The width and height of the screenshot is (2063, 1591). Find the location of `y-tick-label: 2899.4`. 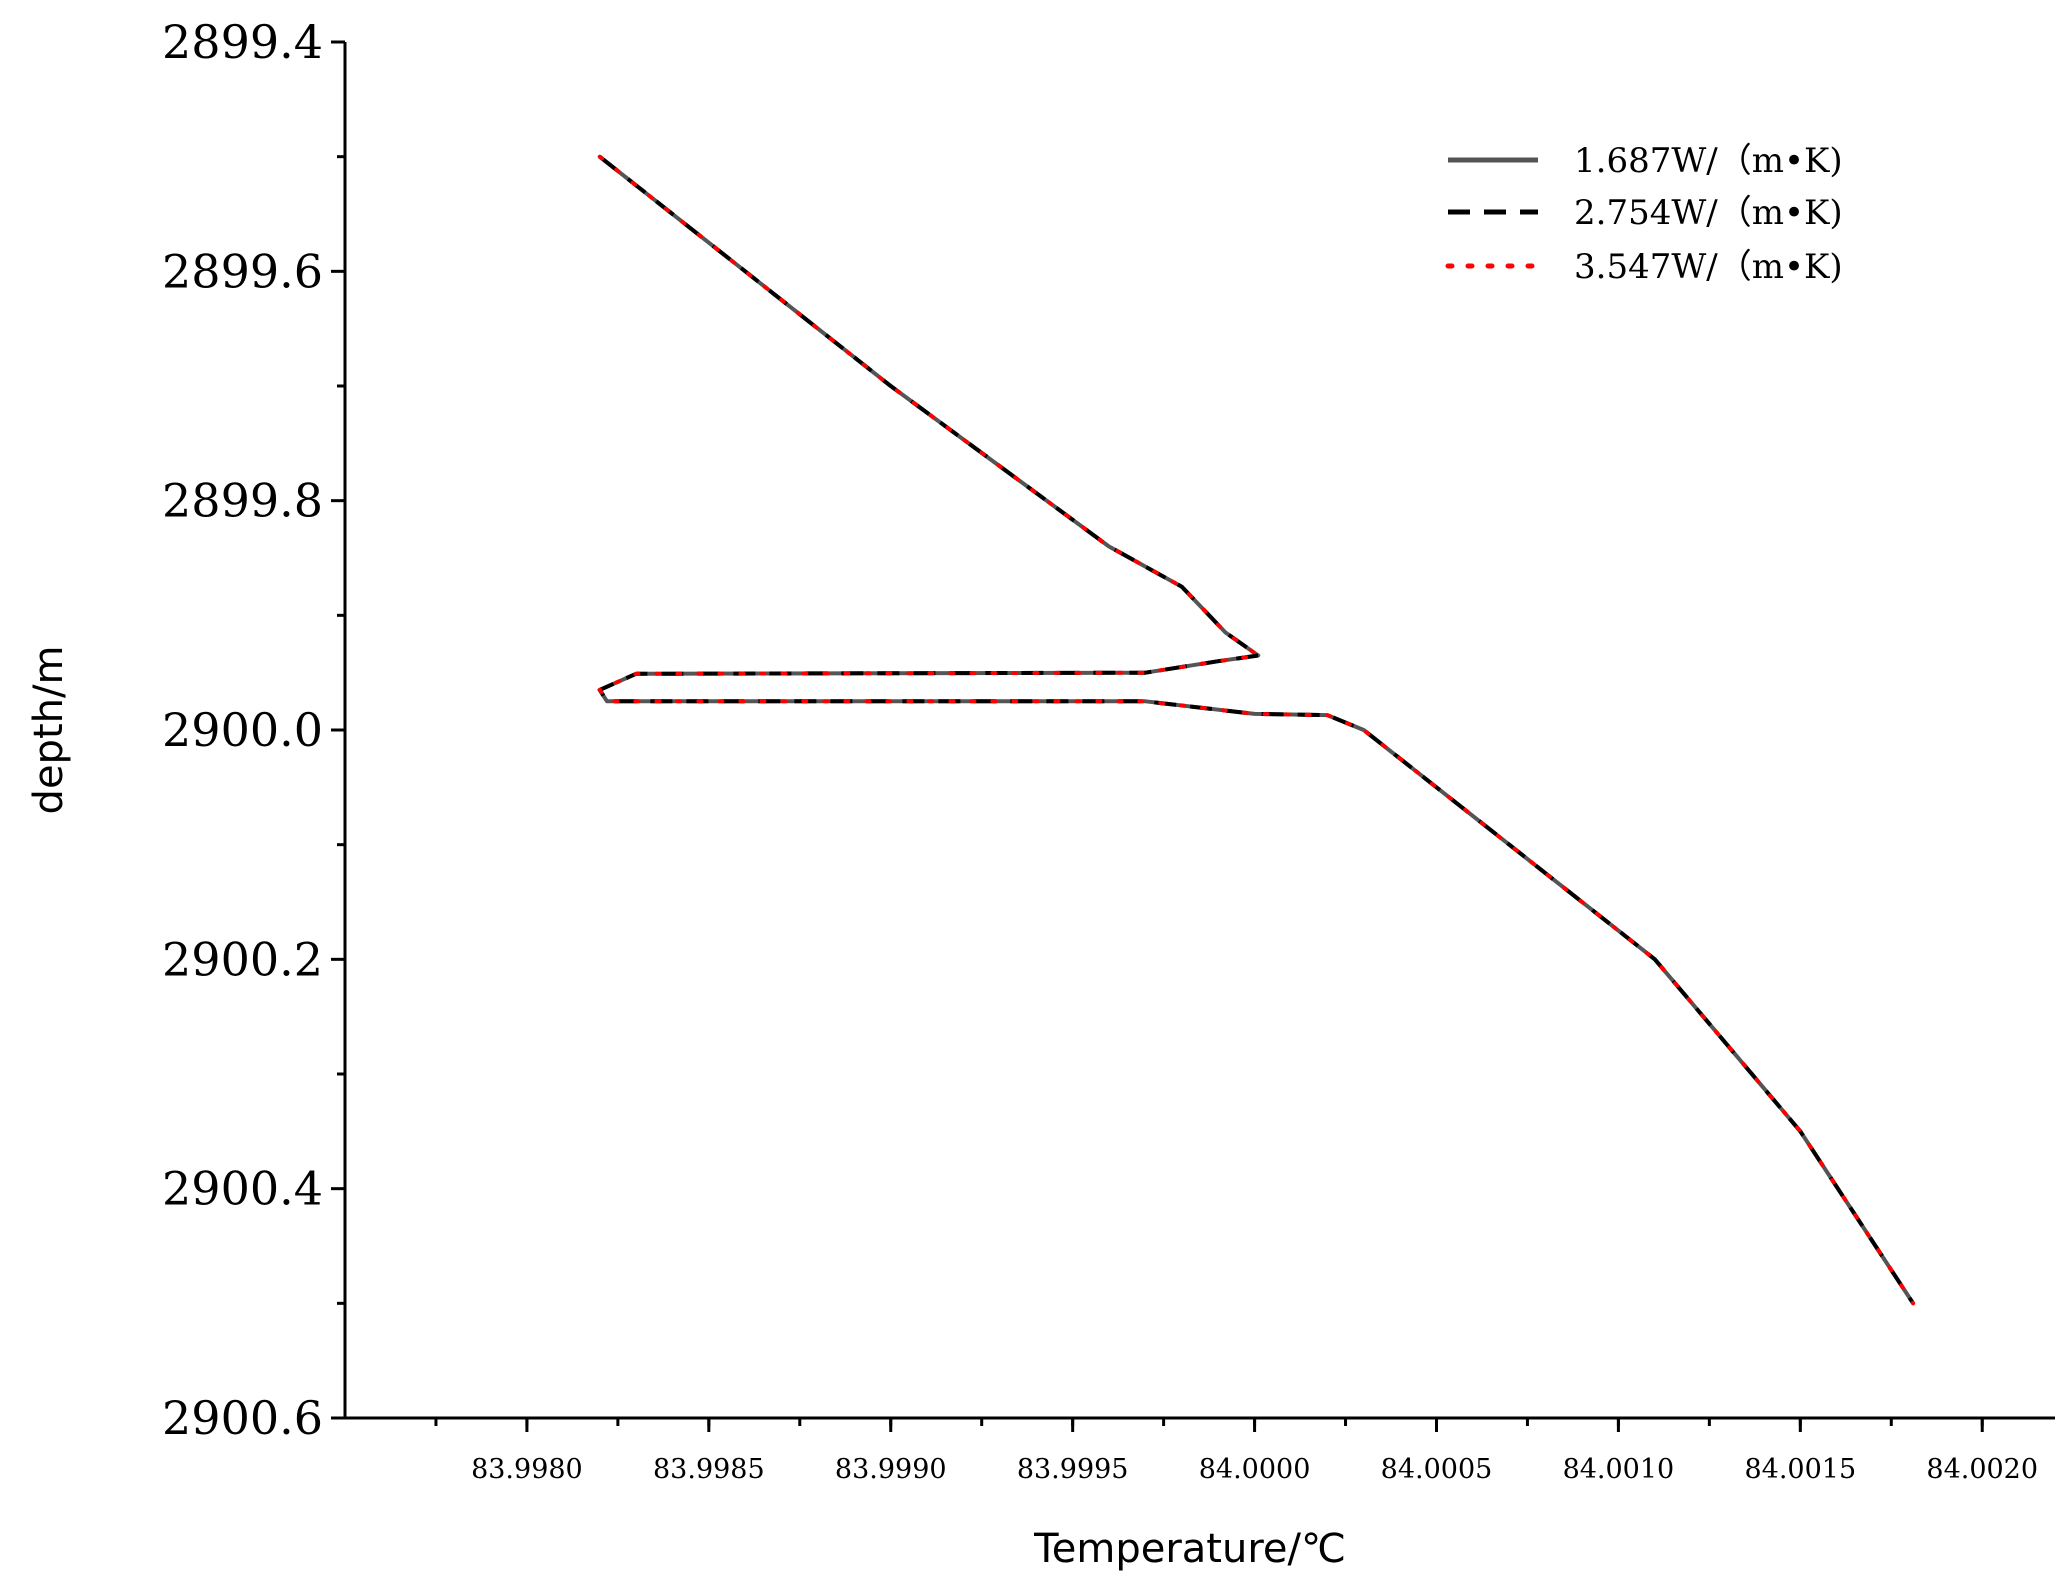

y-tick-label: 2899.4 is located at coordinates (242, 42).